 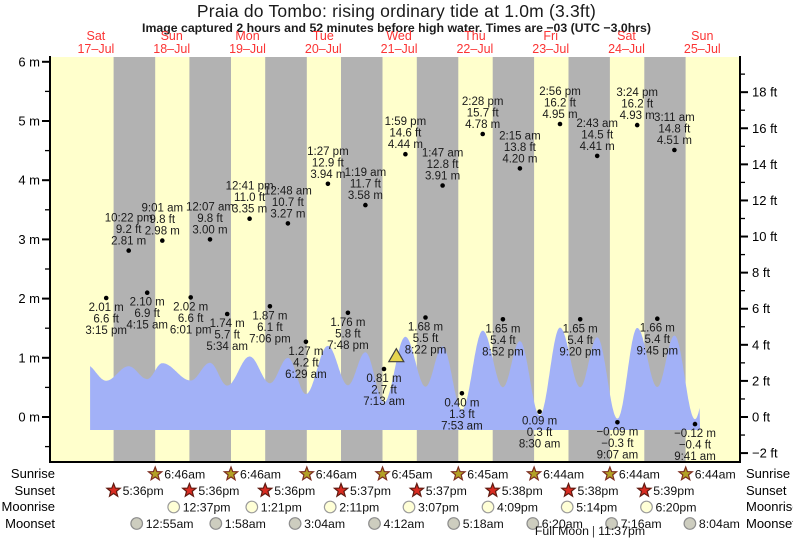 I want to click on axis-label-m: 6 m, so click(x=29, y=61).